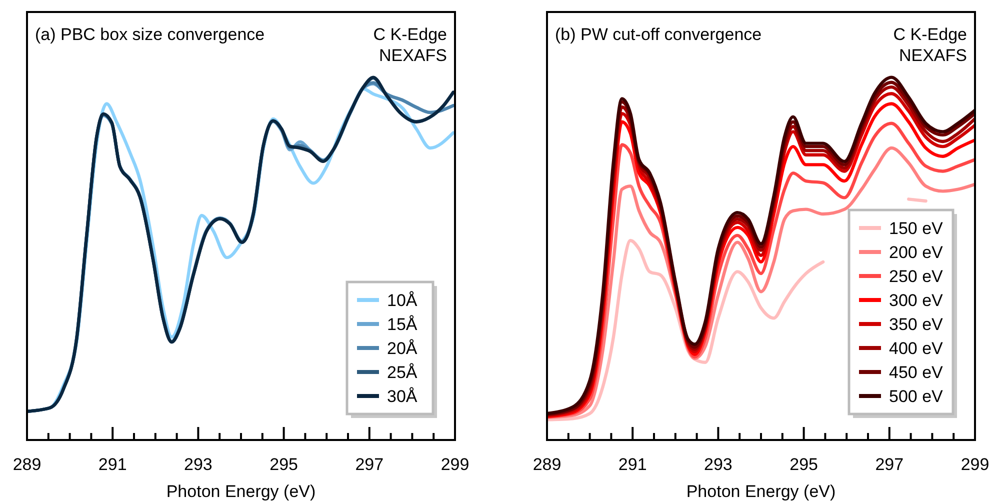 This screenshot has width=991, height=504. What do you see at coordinates (658, 34) in the screenshot?
I see `chart-title: (b) PW cut-off convergence` at bounding box center [658, 34].